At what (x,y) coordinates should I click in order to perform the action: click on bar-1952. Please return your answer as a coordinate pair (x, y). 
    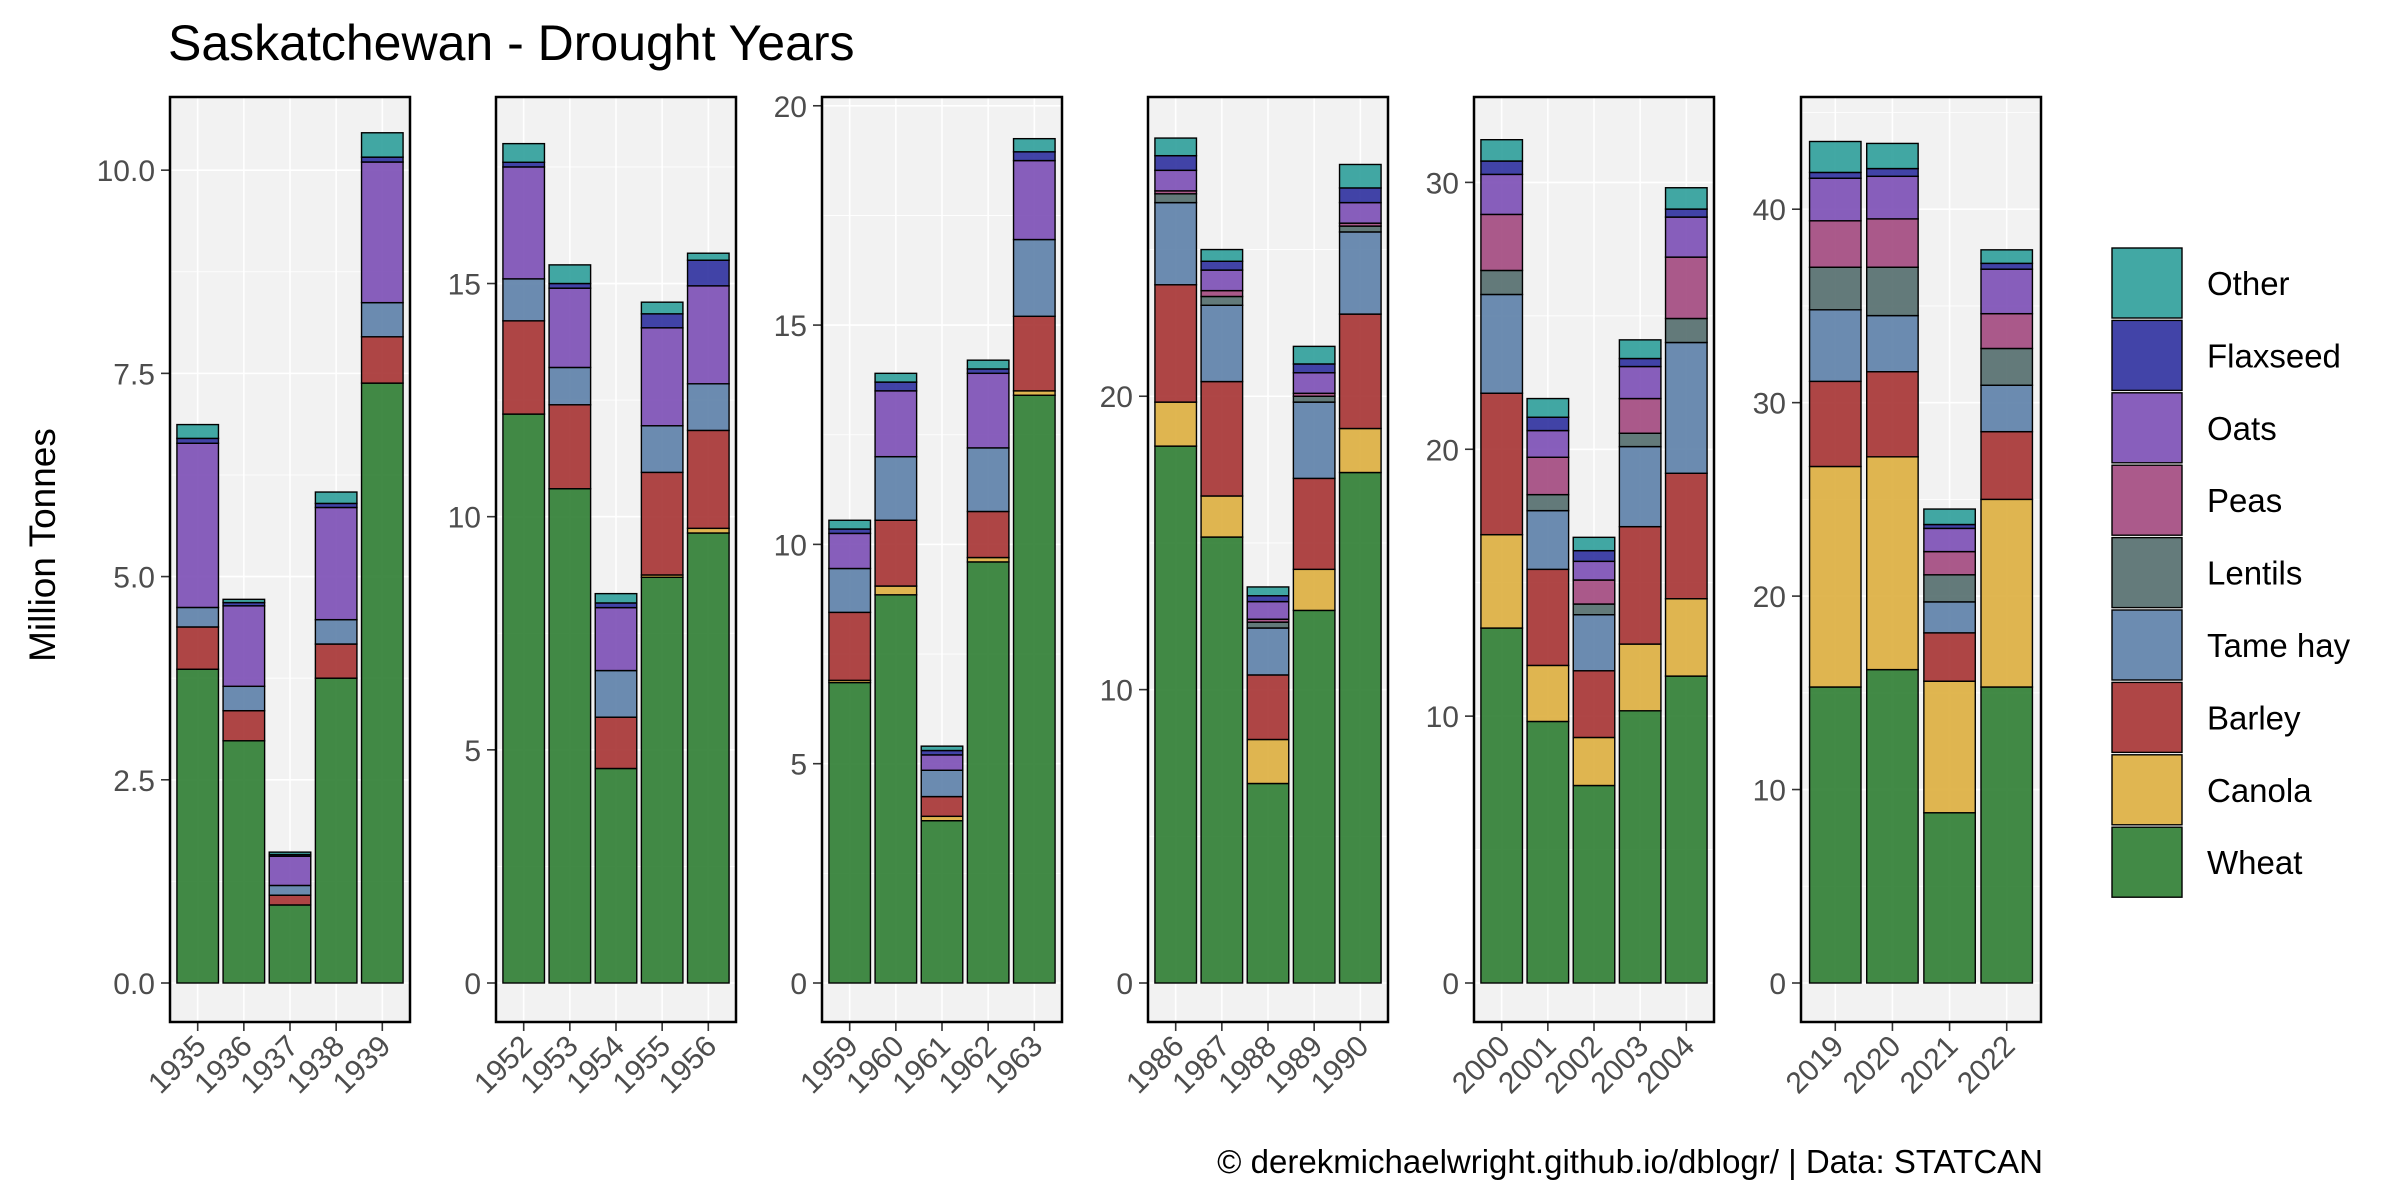
    Looking at the image, I should click on (524, 563).